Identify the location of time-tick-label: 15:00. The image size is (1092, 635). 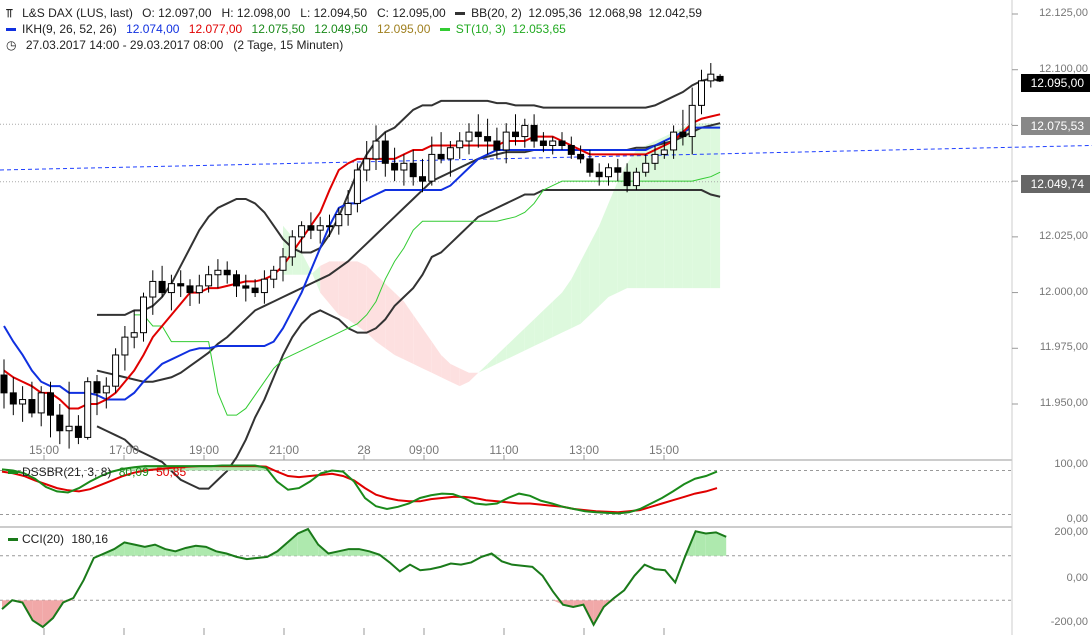
(664, 450).